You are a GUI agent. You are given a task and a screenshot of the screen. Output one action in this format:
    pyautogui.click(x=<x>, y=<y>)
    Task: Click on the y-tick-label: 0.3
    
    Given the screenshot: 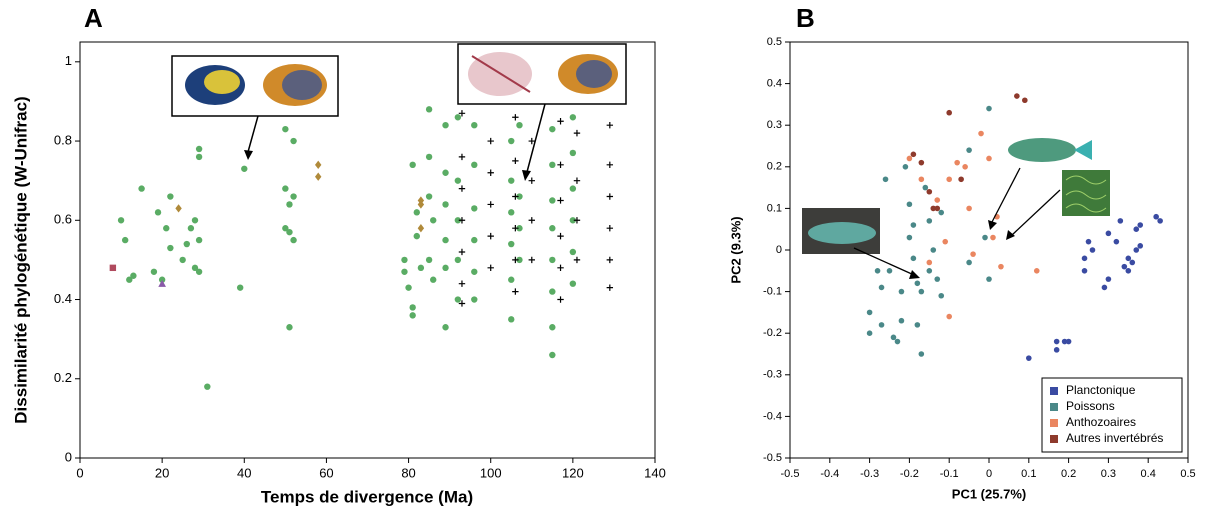 What is the action you would take?
    pyautogui.click(x=774, y=125)
    